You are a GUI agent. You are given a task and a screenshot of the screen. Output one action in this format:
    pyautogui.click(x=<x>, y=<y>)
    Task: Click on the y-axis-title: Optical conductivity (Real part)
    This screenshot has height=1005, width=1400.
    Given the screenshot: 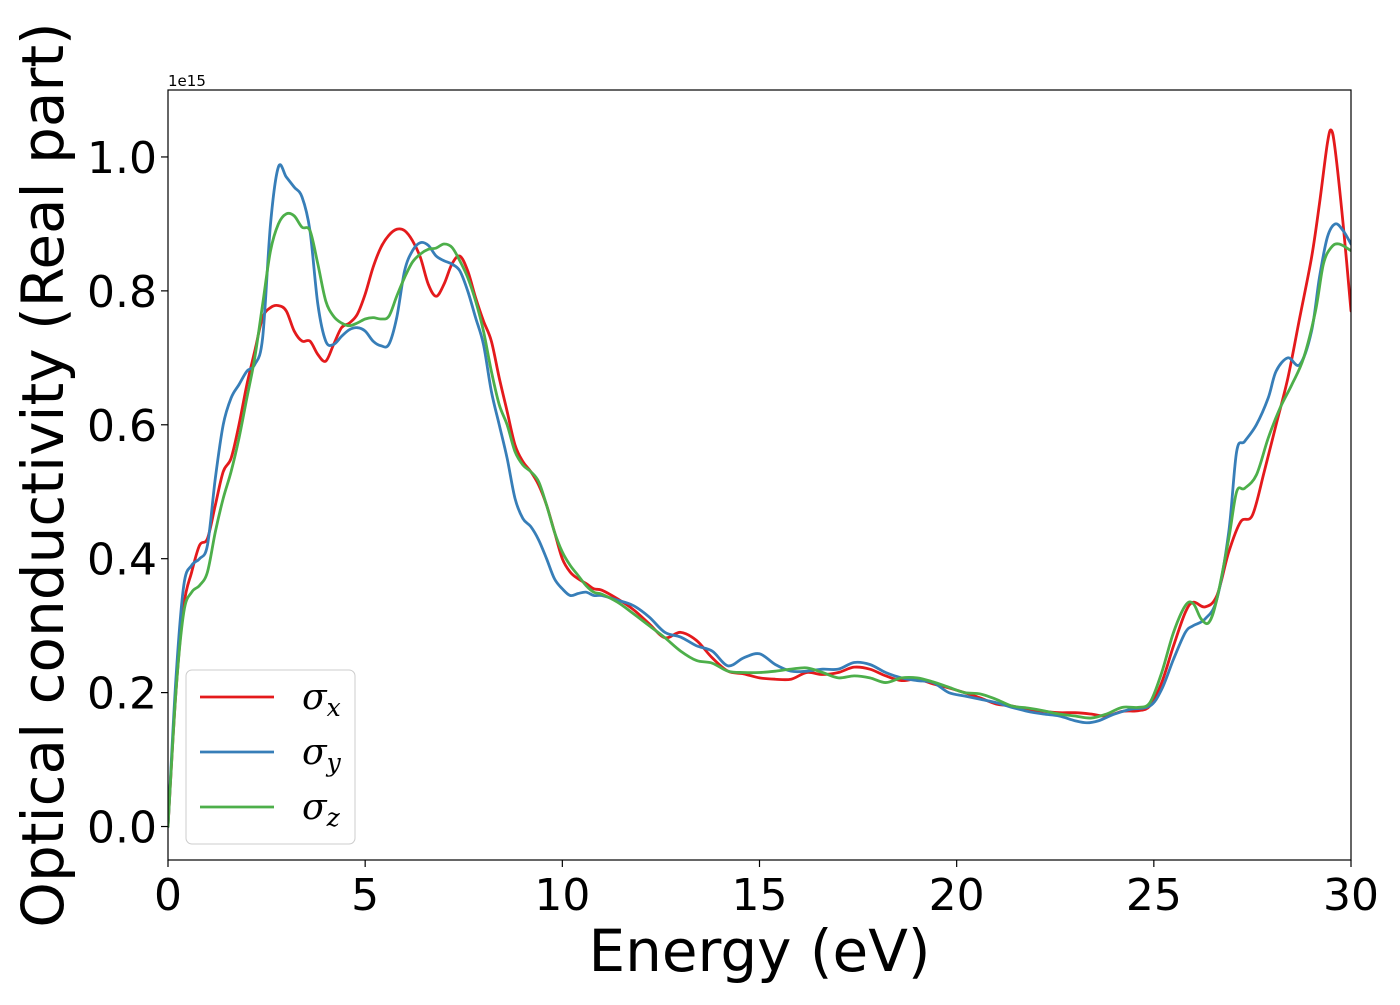 What is the action you would take?
    pyautogui.click(x=43, y=474)
    